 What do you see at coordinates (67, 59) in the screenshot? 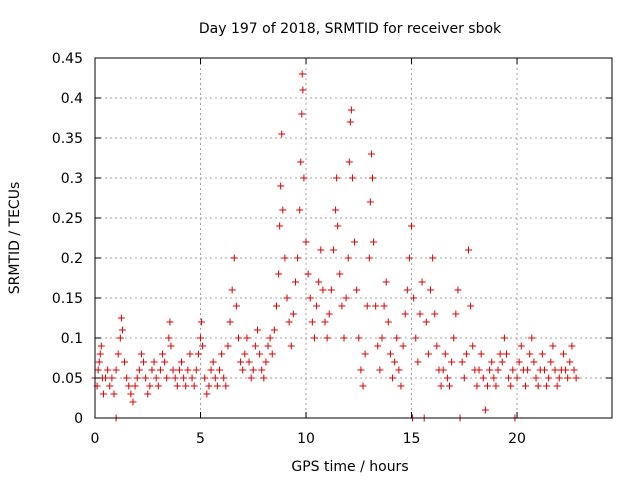
I see `y-tick-label: 0.45` at bounding box center [67, 59].